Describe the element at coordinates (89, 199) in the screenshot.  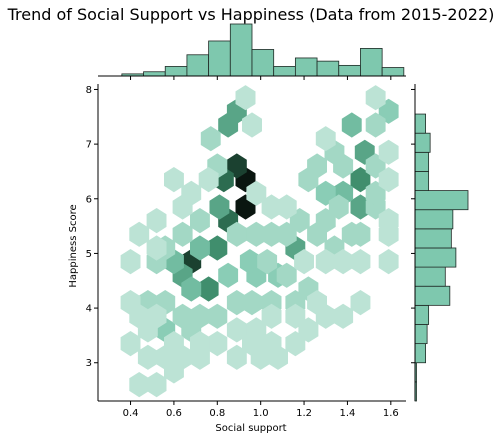
I see `y-tick-label: 6` at that location.